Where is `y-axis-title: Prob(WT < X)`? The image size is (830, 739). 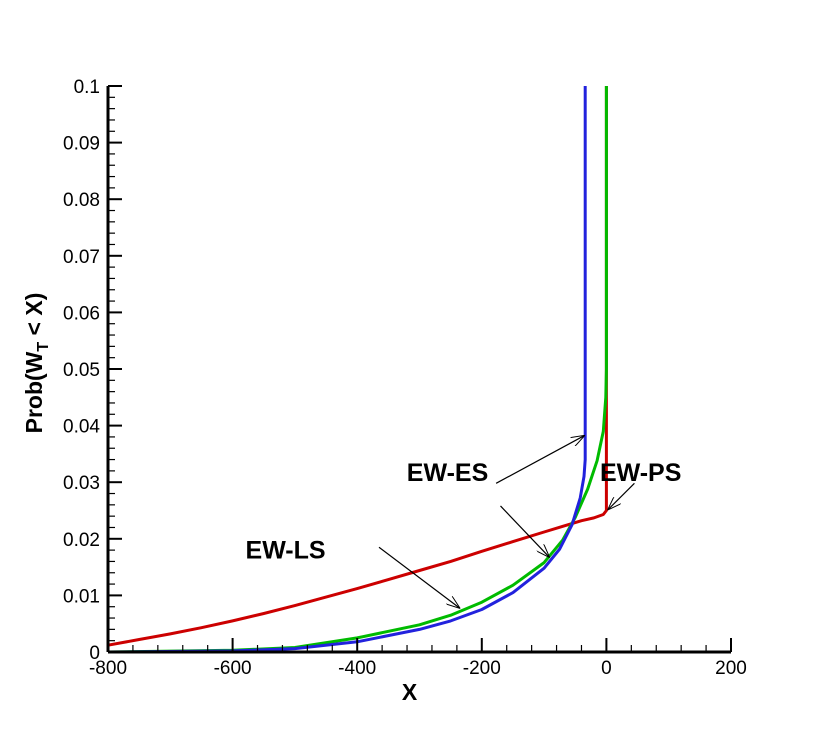 y-axis-title: Prob(WT < X) is located at coordinates (36, 363).